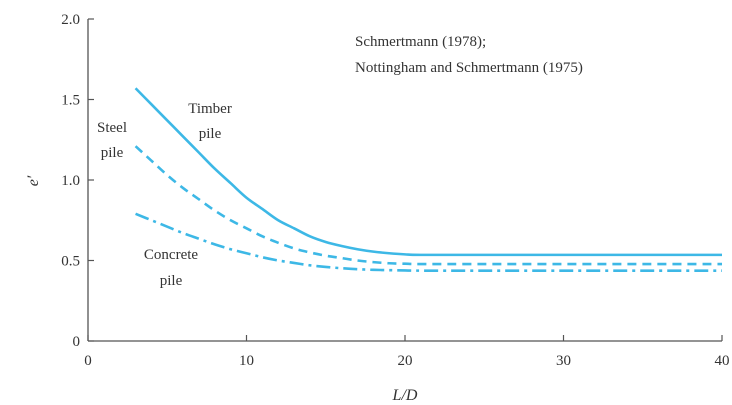  Describe the element at coordinates (469, 68) in the screenshot. I see `source-line-2: Nottingham and Schmertmann (1975)` at that location.